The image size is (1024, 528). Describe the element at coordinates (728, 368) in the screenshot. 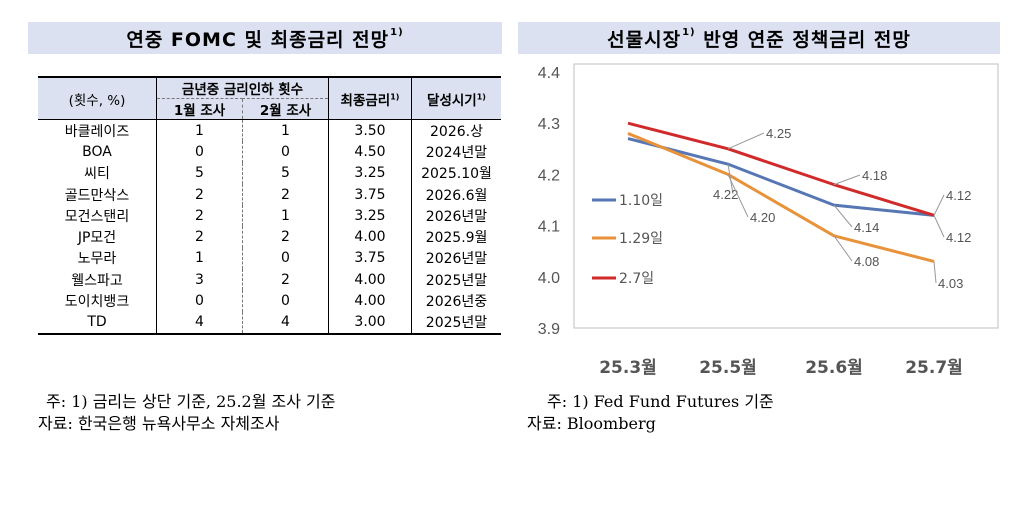

I see `x-tick-label: 25.5월` at that location.